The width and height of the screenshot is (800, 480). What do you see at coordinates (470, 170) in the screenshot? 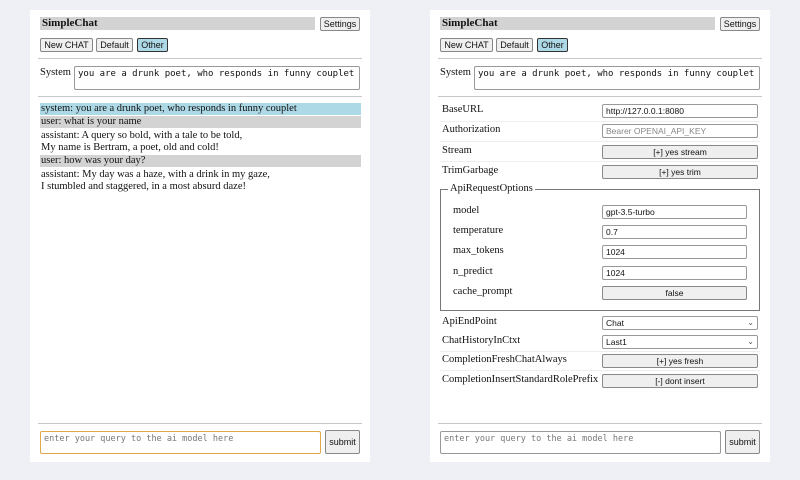
I see `trimgarbage-label: TrimGarbage` at bounding box center [470, 170].